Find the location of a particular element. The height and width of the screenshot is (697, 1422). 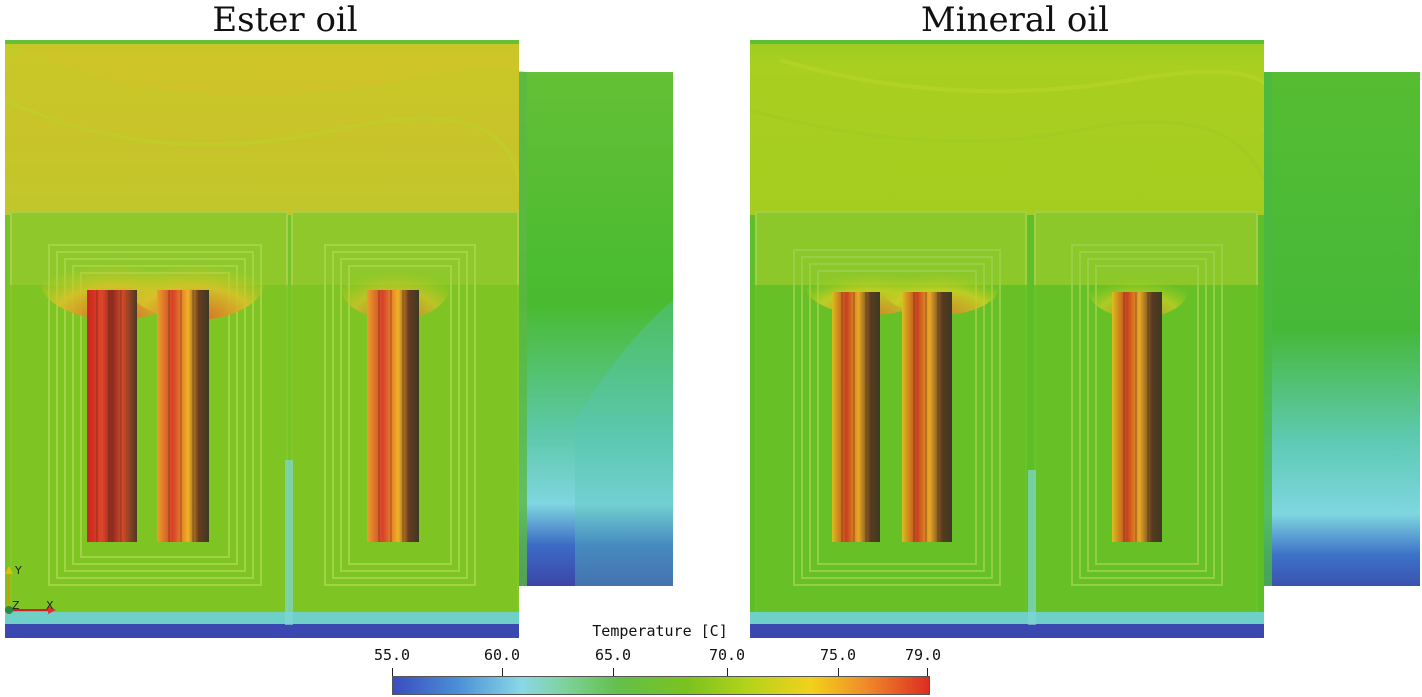

temperature-colorbar is located at coordinates (661, 685).